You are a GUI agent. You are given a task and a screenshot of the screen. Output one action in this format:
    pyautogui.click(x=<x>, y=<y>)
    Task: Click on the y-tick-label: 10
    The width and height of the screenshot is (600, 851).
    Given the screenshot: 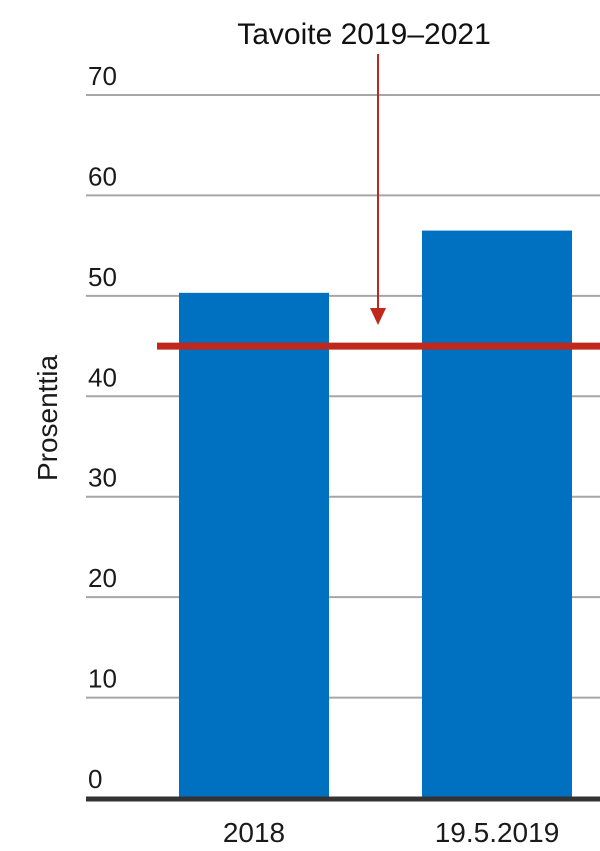 What is the action you would take?
    pyautogui.click(x=102, y=679)
    